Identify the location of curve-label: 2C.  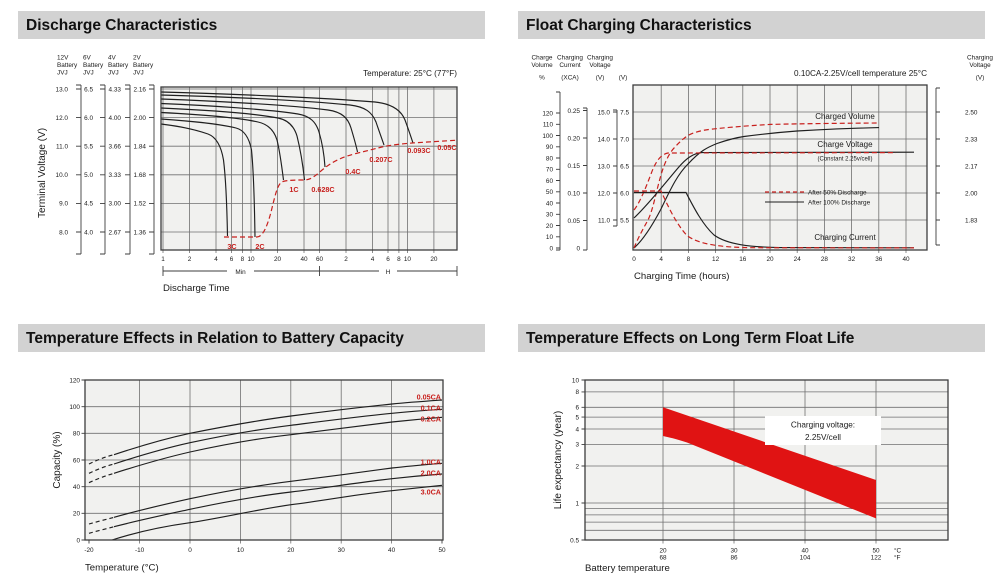
(259, 246).